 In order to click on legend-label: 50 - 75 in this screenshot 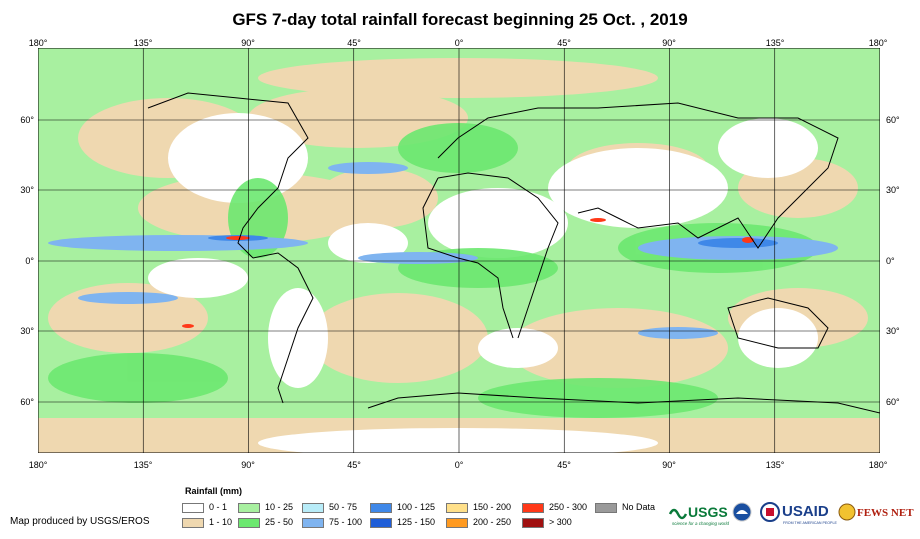, I will do `click(343, 507)`.